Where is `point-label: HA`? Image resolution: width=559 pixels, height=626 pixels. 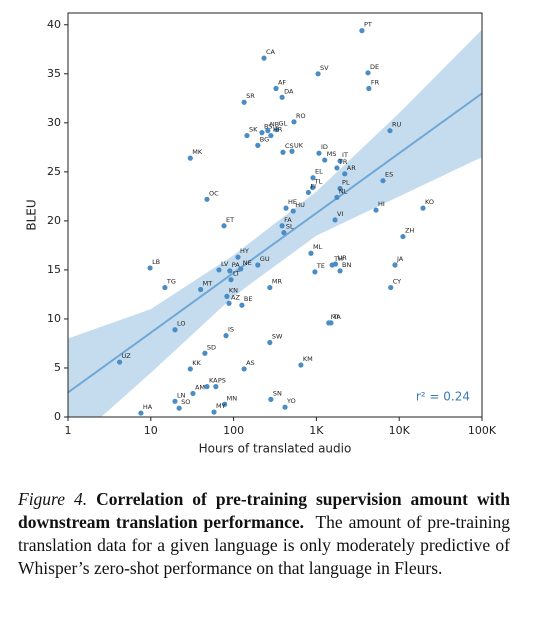
point-label: HA is located at coordinates (148, 407).